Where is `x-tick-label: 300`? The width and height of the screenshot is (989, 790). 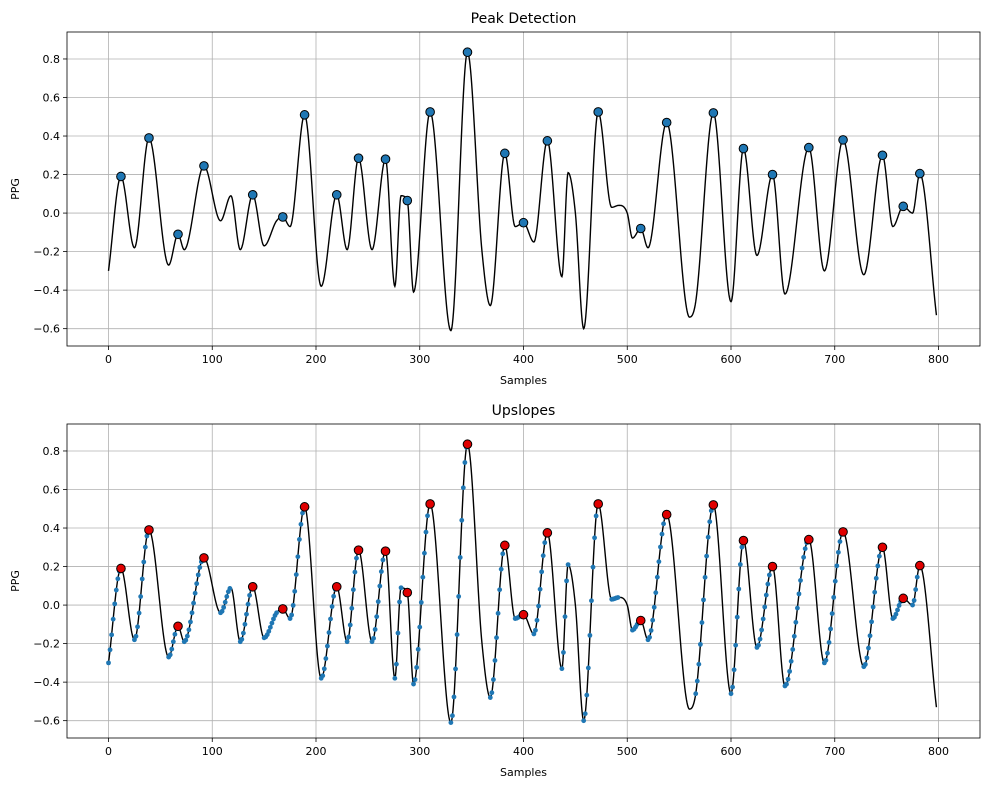 x-tick-label: 300 is located at coordinates (419, 359).